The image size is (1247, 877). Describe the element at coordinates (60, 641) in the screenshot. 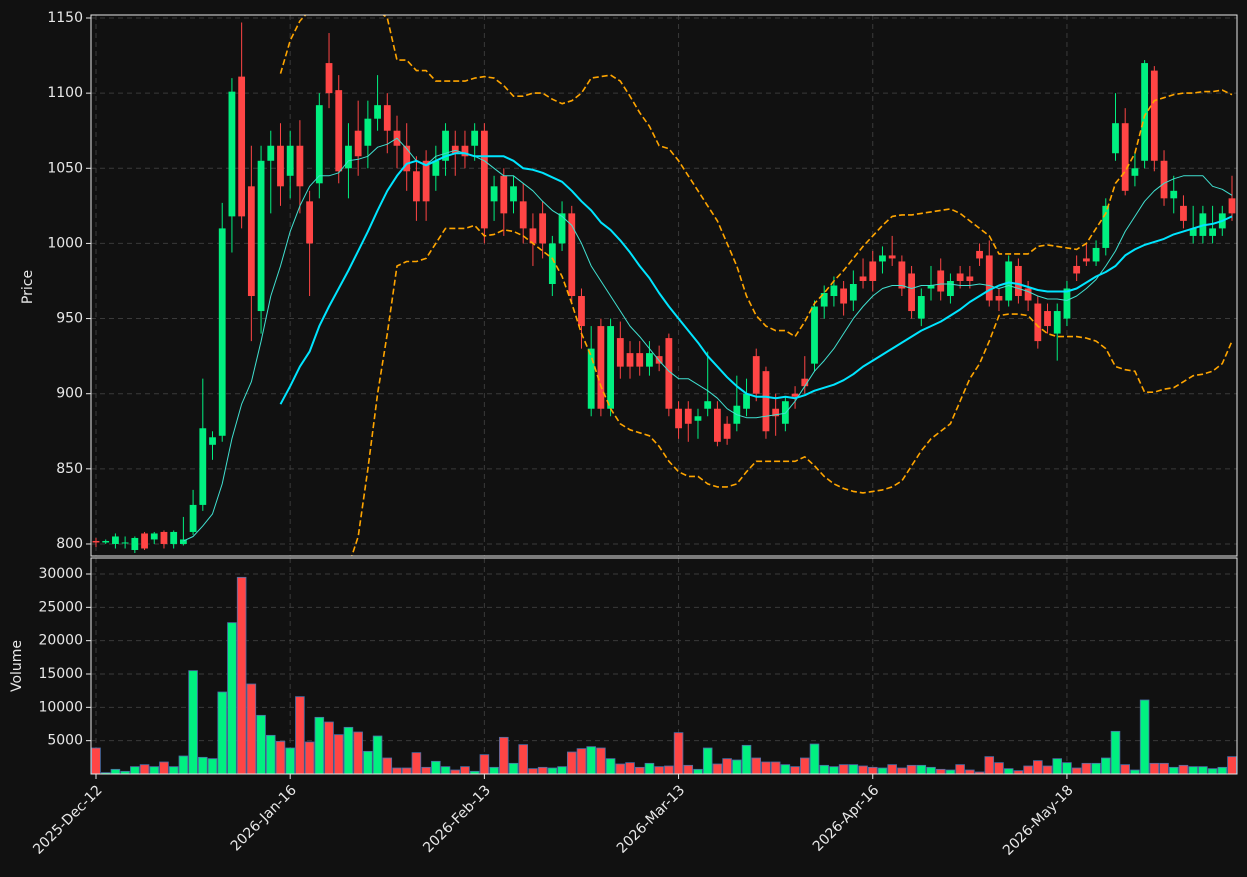

I see `y-tick-label: 20000` at that location.